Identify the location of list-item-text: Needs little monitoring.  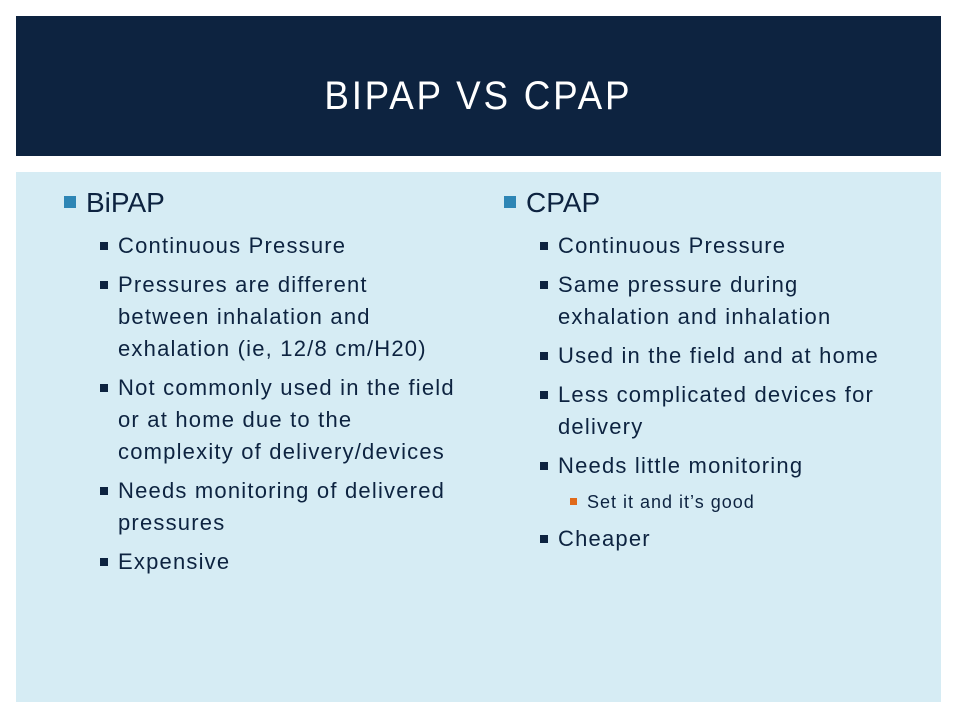
(681, 465).